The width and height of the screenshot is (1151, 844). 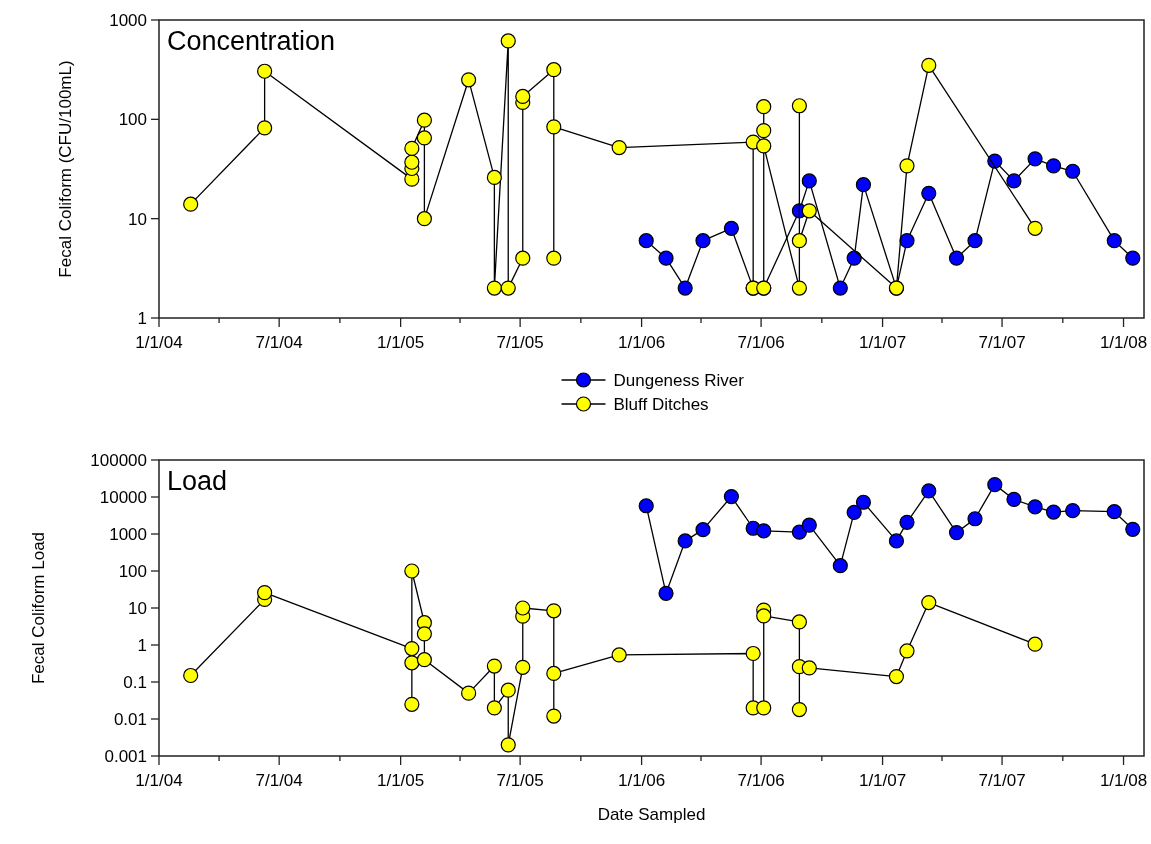 What do you see at coordinates (135, 682) in the screenshot?
I see `y-tick-label: 0.1` at bounding box center [135, 682].